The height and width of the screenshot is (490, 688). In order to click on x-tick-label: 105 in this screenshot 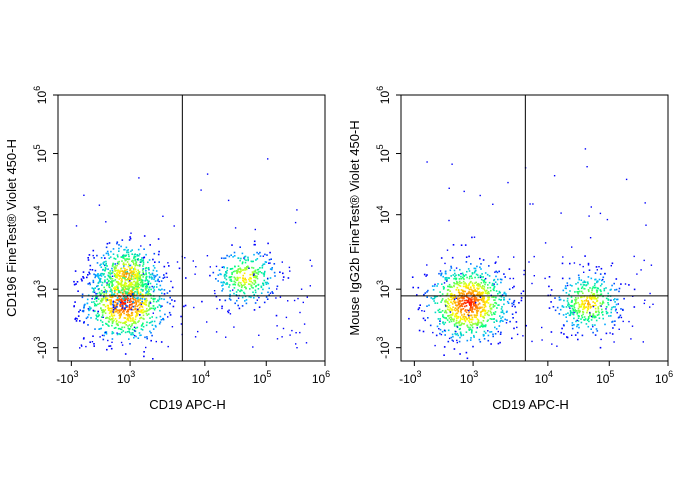, I will do `click(605, 377)`.